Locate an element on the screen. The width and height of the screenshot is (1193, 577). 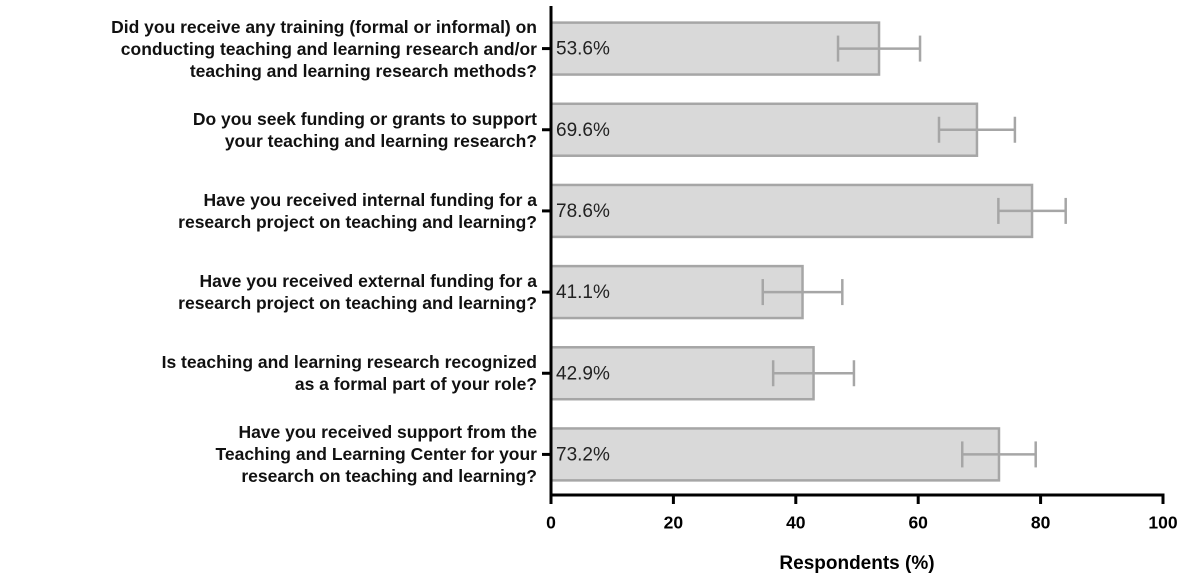
value-label: 41.1% is located at coordinates (583, 292).